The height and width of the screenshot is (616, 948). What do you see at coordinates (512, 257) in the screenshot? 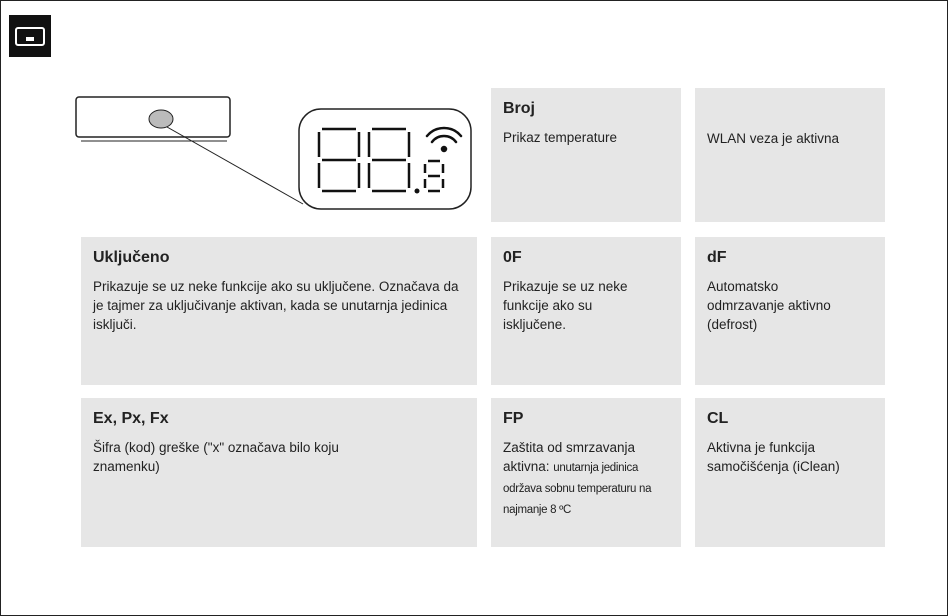
I see `cell-title: 0F` at bounding box center [512, 257].